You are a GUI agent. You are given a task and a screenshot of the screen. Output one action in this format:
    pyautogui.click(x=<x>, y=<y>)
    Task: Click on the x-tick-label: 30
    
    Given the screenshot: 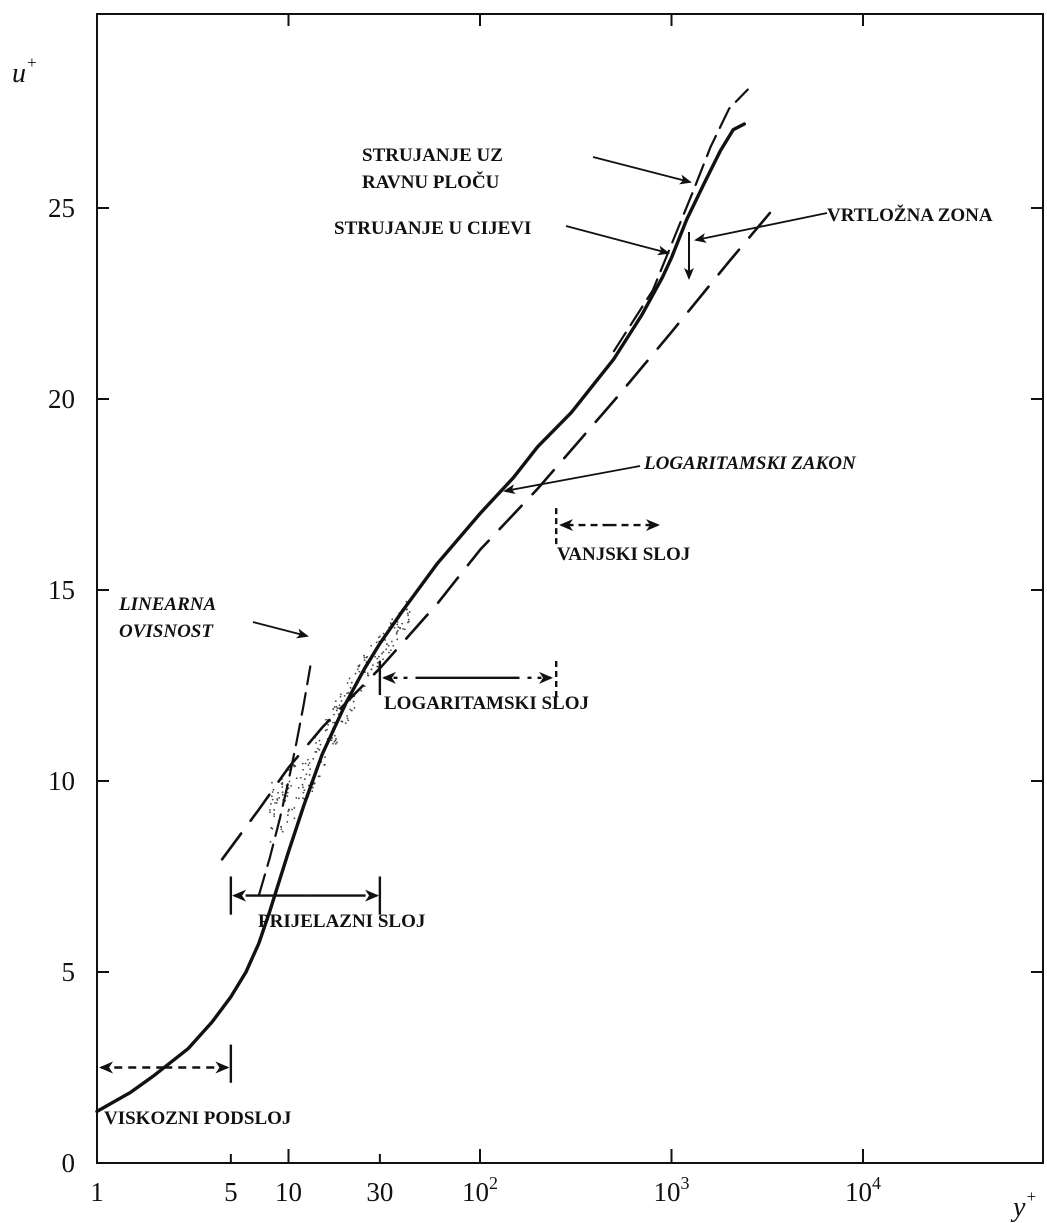 What is the action you would take?
    pyautogui.click(x=379, y=1192)
    